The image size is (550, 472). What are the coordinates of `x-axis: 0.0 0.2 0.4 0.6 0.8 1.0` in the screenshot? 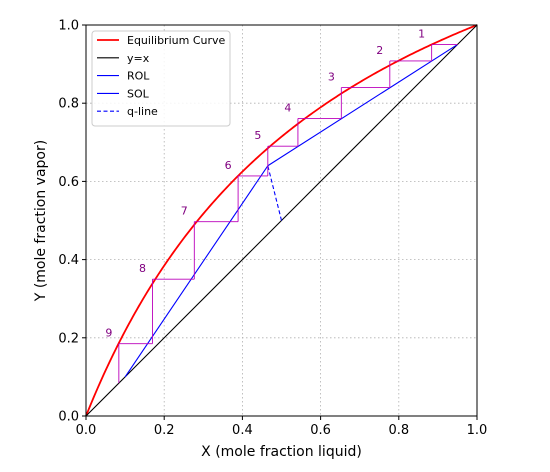 It's located at (282, 427).